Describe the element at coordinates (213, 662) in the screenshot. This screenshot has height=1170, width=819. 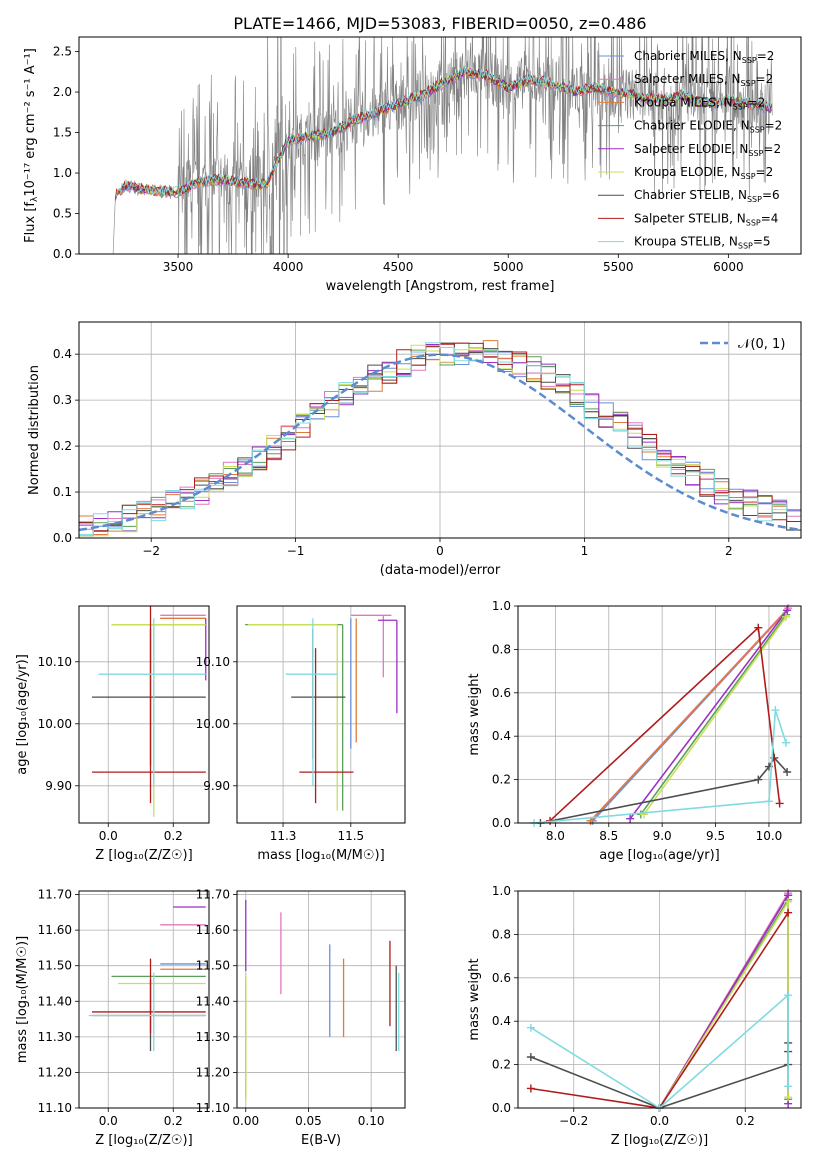
I see `age_vs_mass-ytick-label: 10.10` at that location.